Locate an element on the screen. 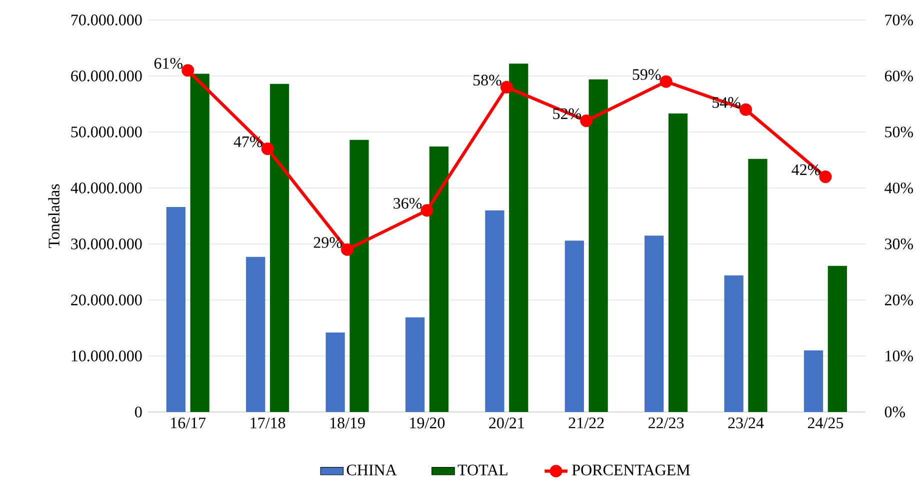 This screenshot has width=924, height=492. y2-tick-label: 60% is located at coordinates (899, 76).